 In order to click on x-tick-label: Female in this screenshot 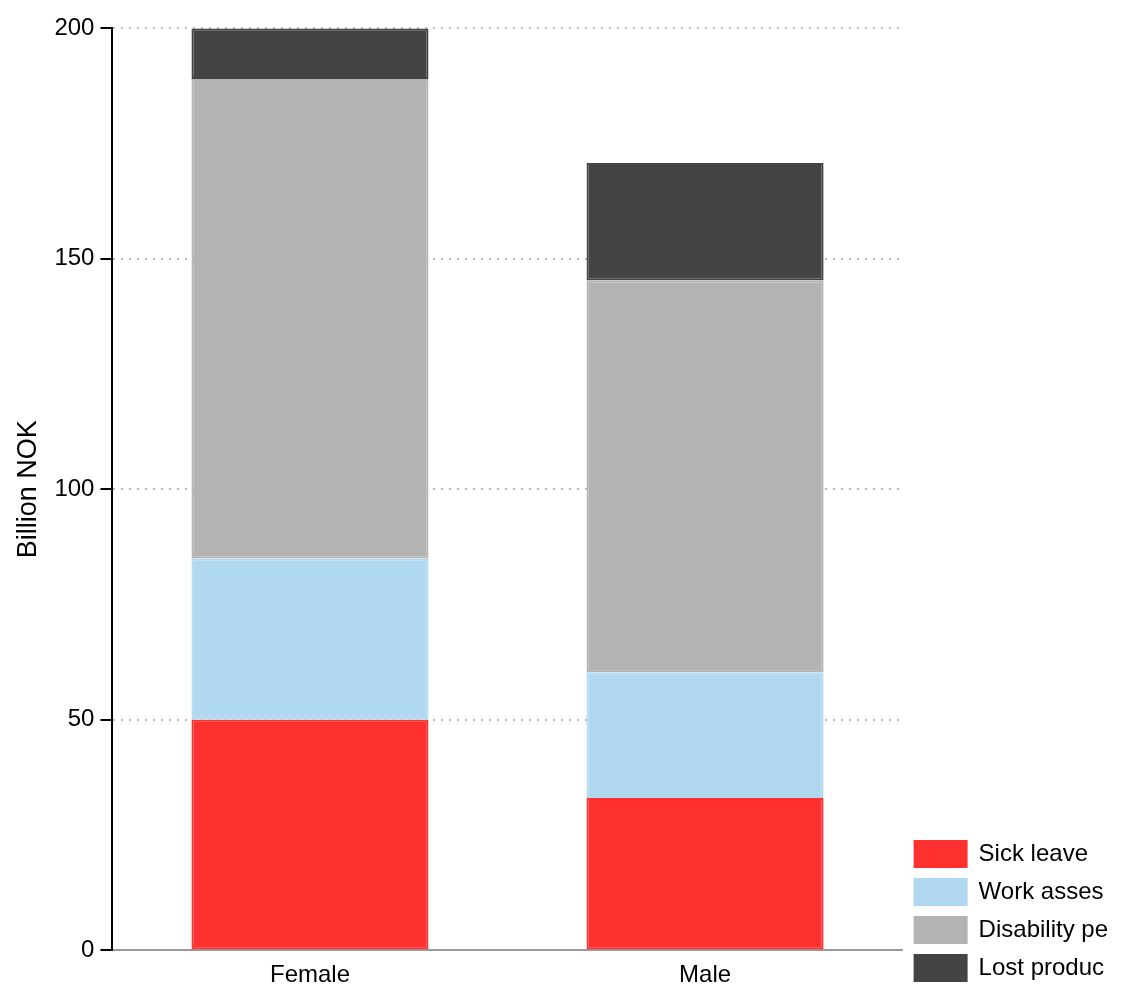, I will do `click(309, 974)`.